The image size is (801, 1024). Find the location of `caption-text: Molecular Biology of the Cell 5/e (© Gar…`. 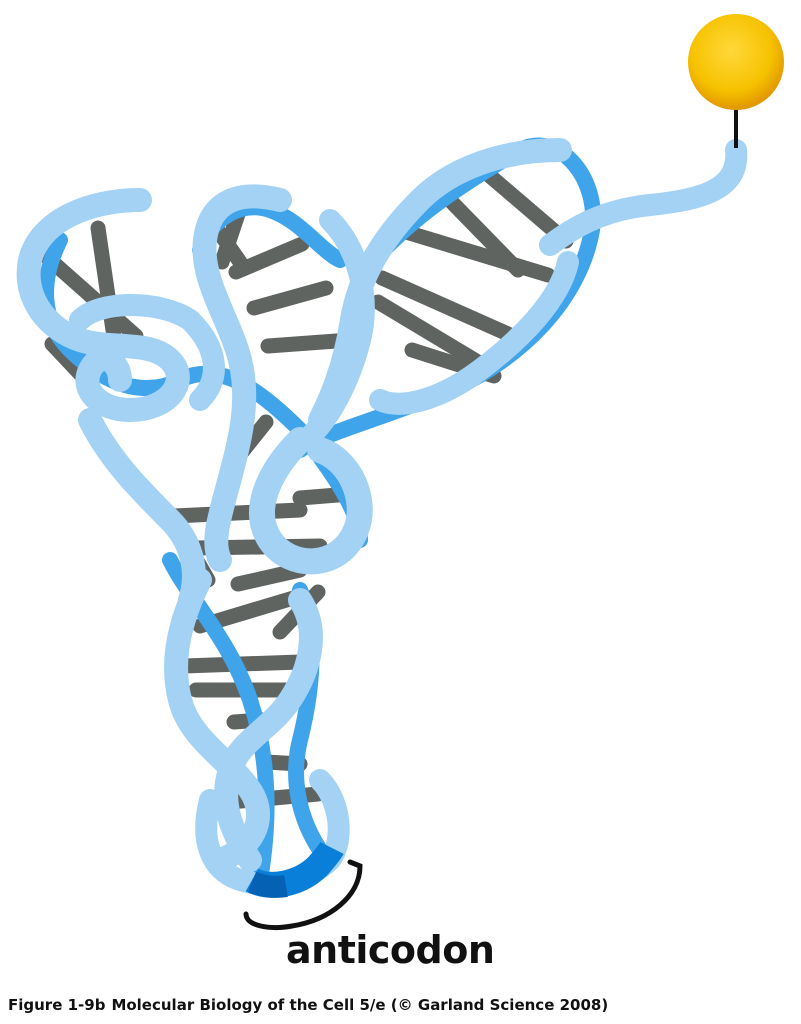

caption-text: Molecular Biology of the Cell 5/e (© Gar… is located at coordinates (360, 1005).